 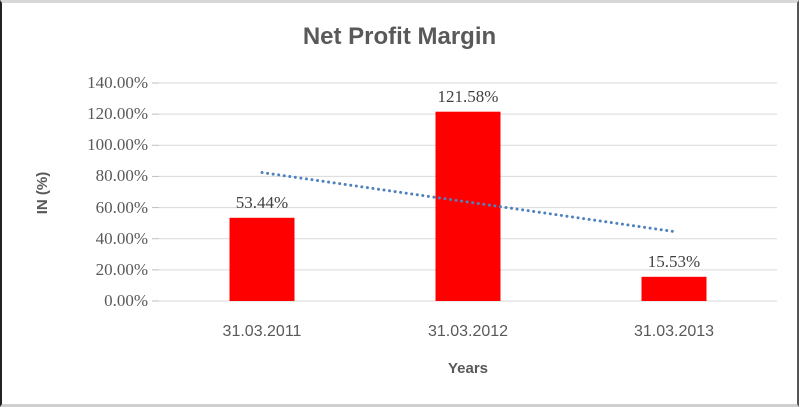 I want to click on x-tick-label: 31.03.2011, so click(x=262, y=331).